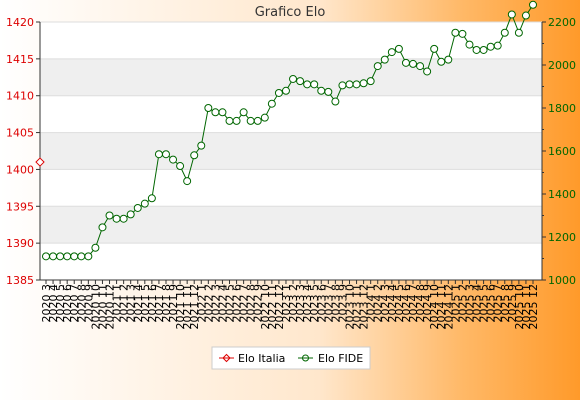  I want to click on legend-marker-elo-fide, so click(305, 358).